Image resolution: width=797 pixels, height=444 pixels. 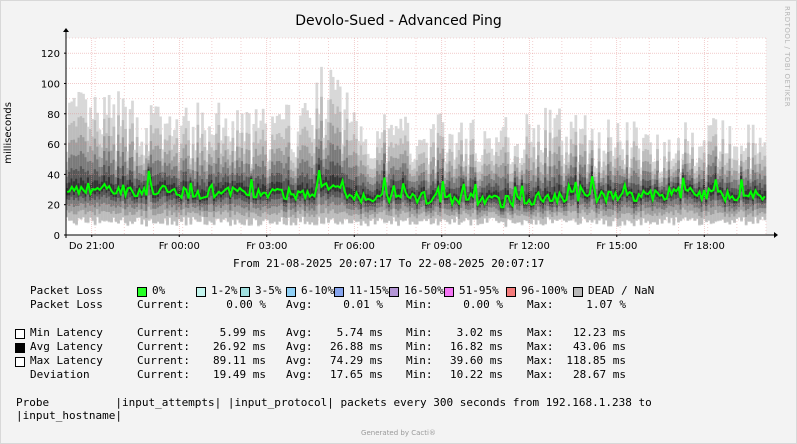 What do you see at coordinates (57, 236) in the screenshot?
I see `y-tick-label: 0` at bounding box center [57, 236].